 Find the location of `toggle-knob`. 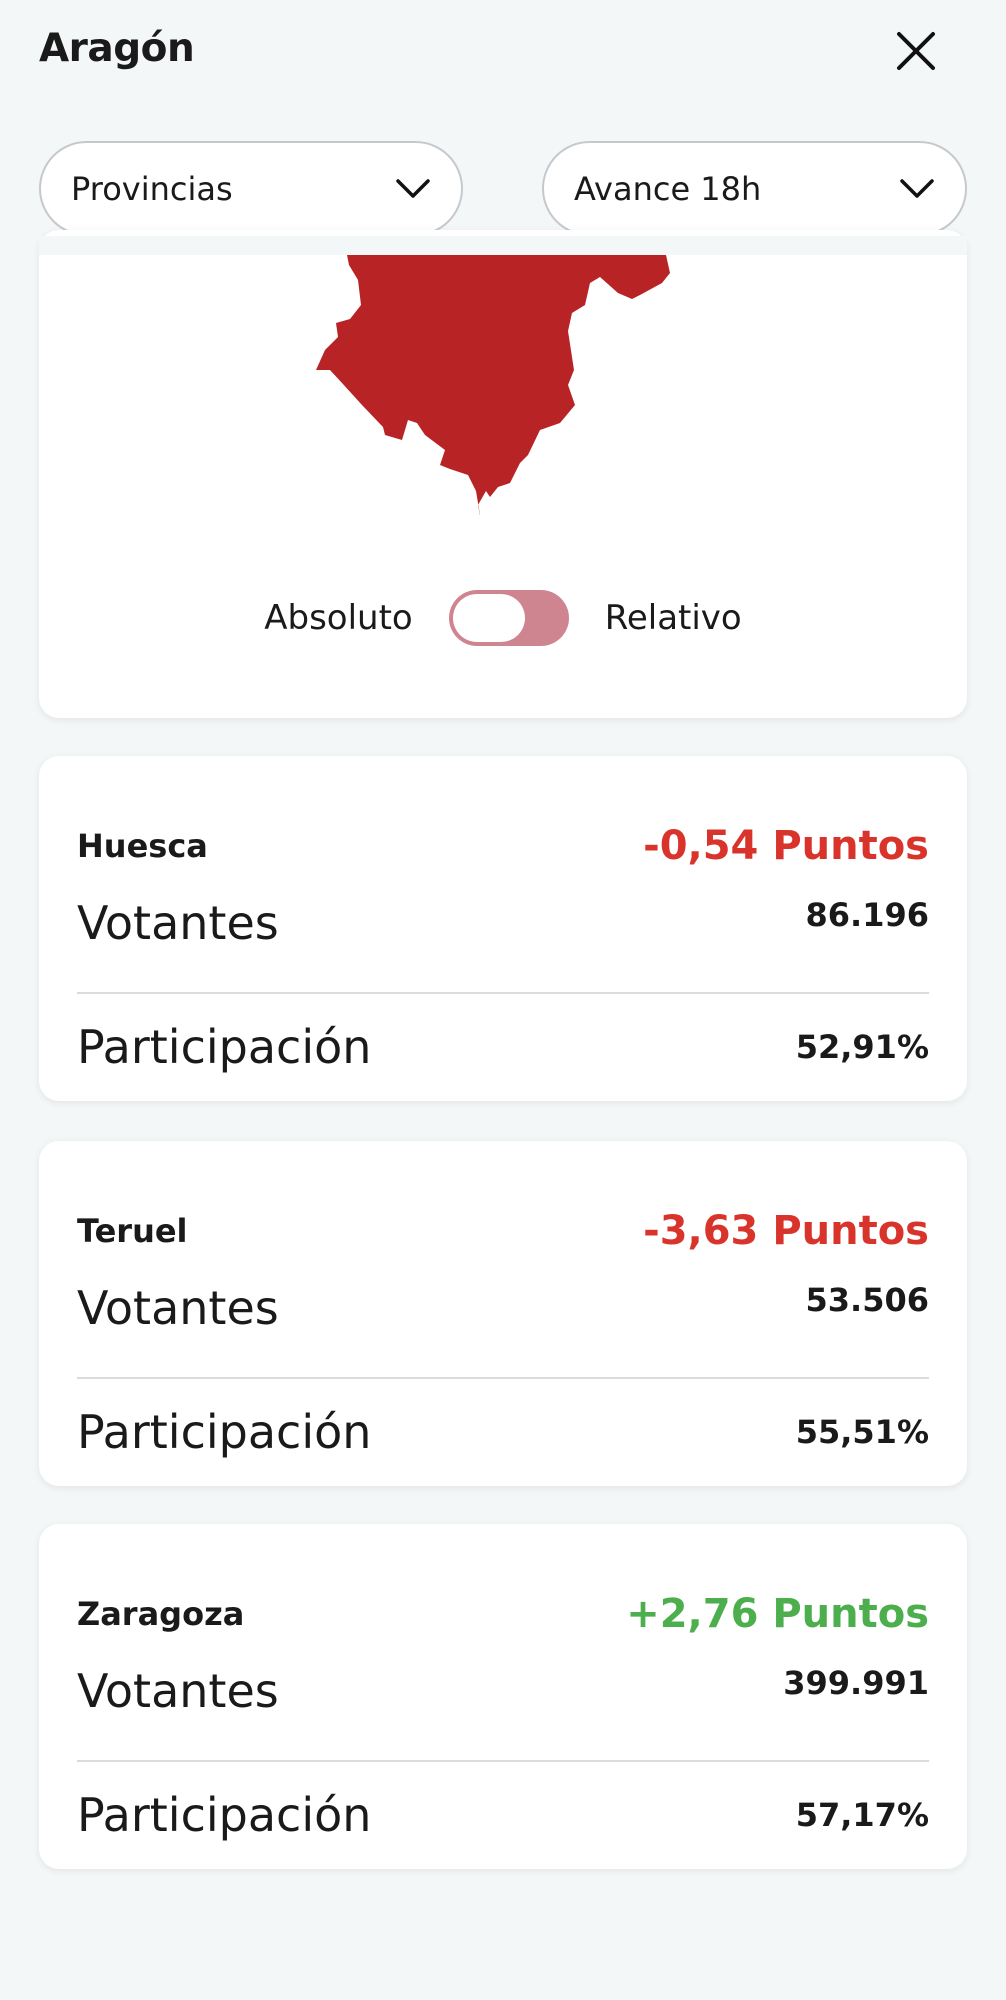

toggle-knob is located at coordinates (488, 618).